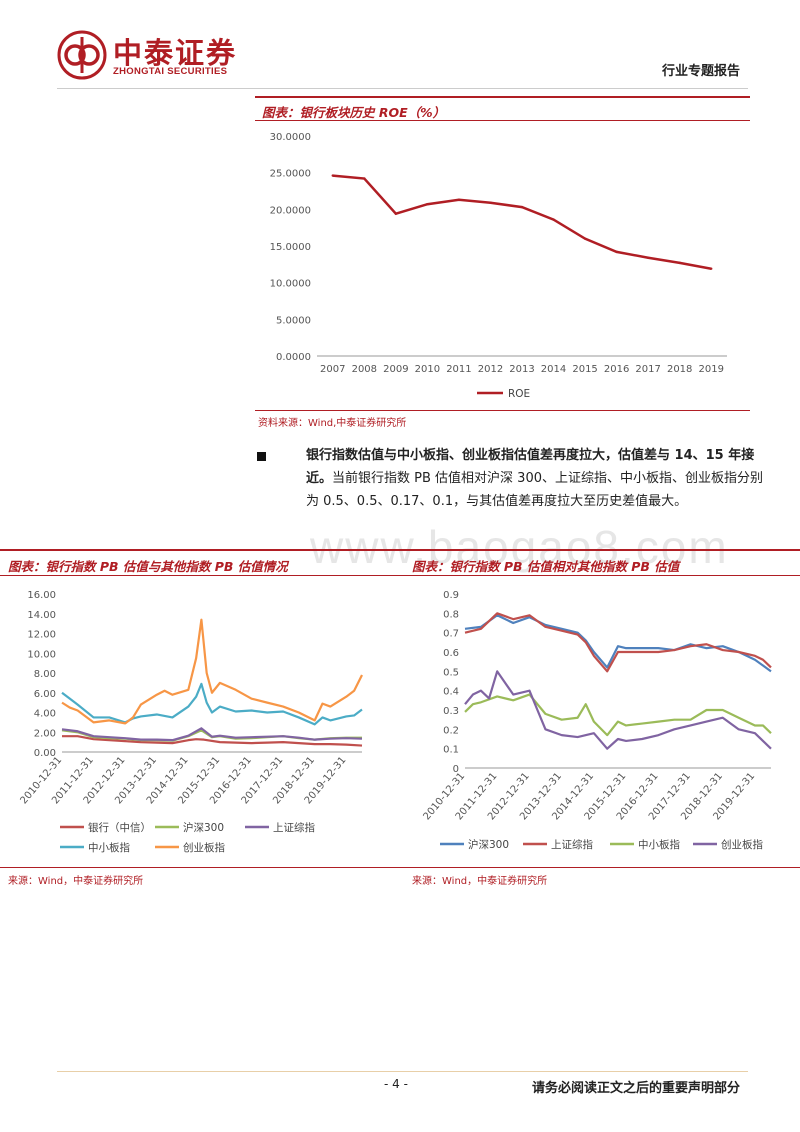 Image resolution: width=800 pixels, height=1132 pixels. What do you see at coordinates (519, 394) in the screenshot?
I see `legend-label-roe: ROE` at bounding box center [519, 394].